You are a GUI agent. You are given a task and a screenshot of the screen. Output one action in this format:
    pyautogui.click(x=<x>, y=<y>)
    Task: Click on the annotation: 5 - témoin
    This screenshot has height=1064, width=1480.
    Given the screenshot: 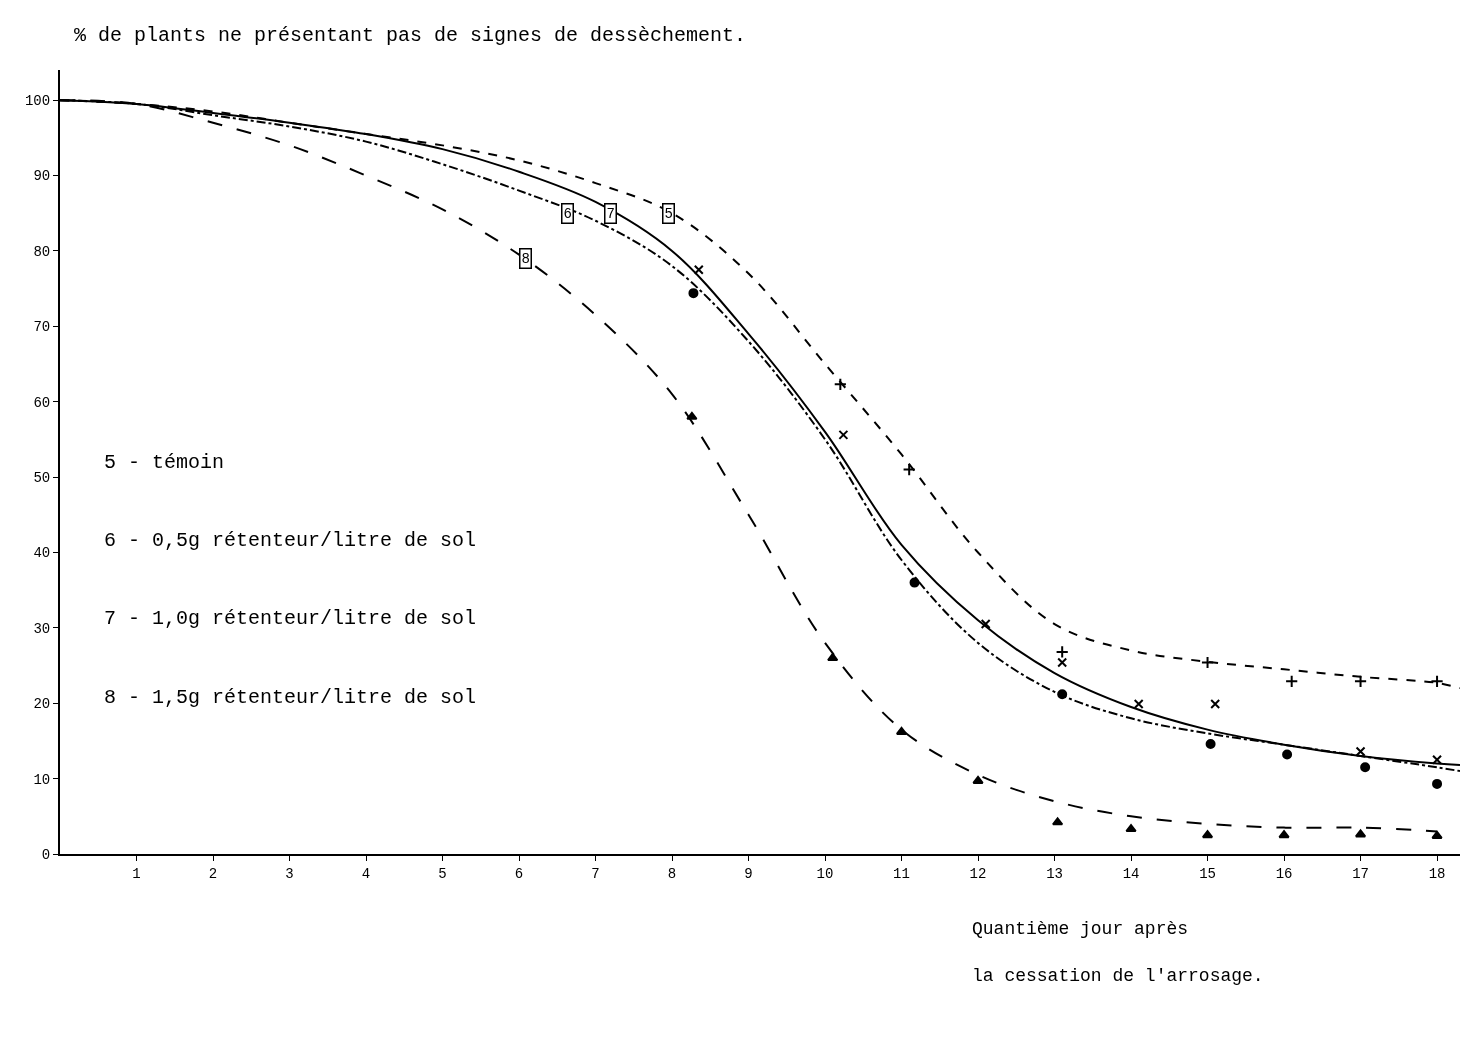 What is the action you would take?
    pyautogui.click(x=164, y=462)
    